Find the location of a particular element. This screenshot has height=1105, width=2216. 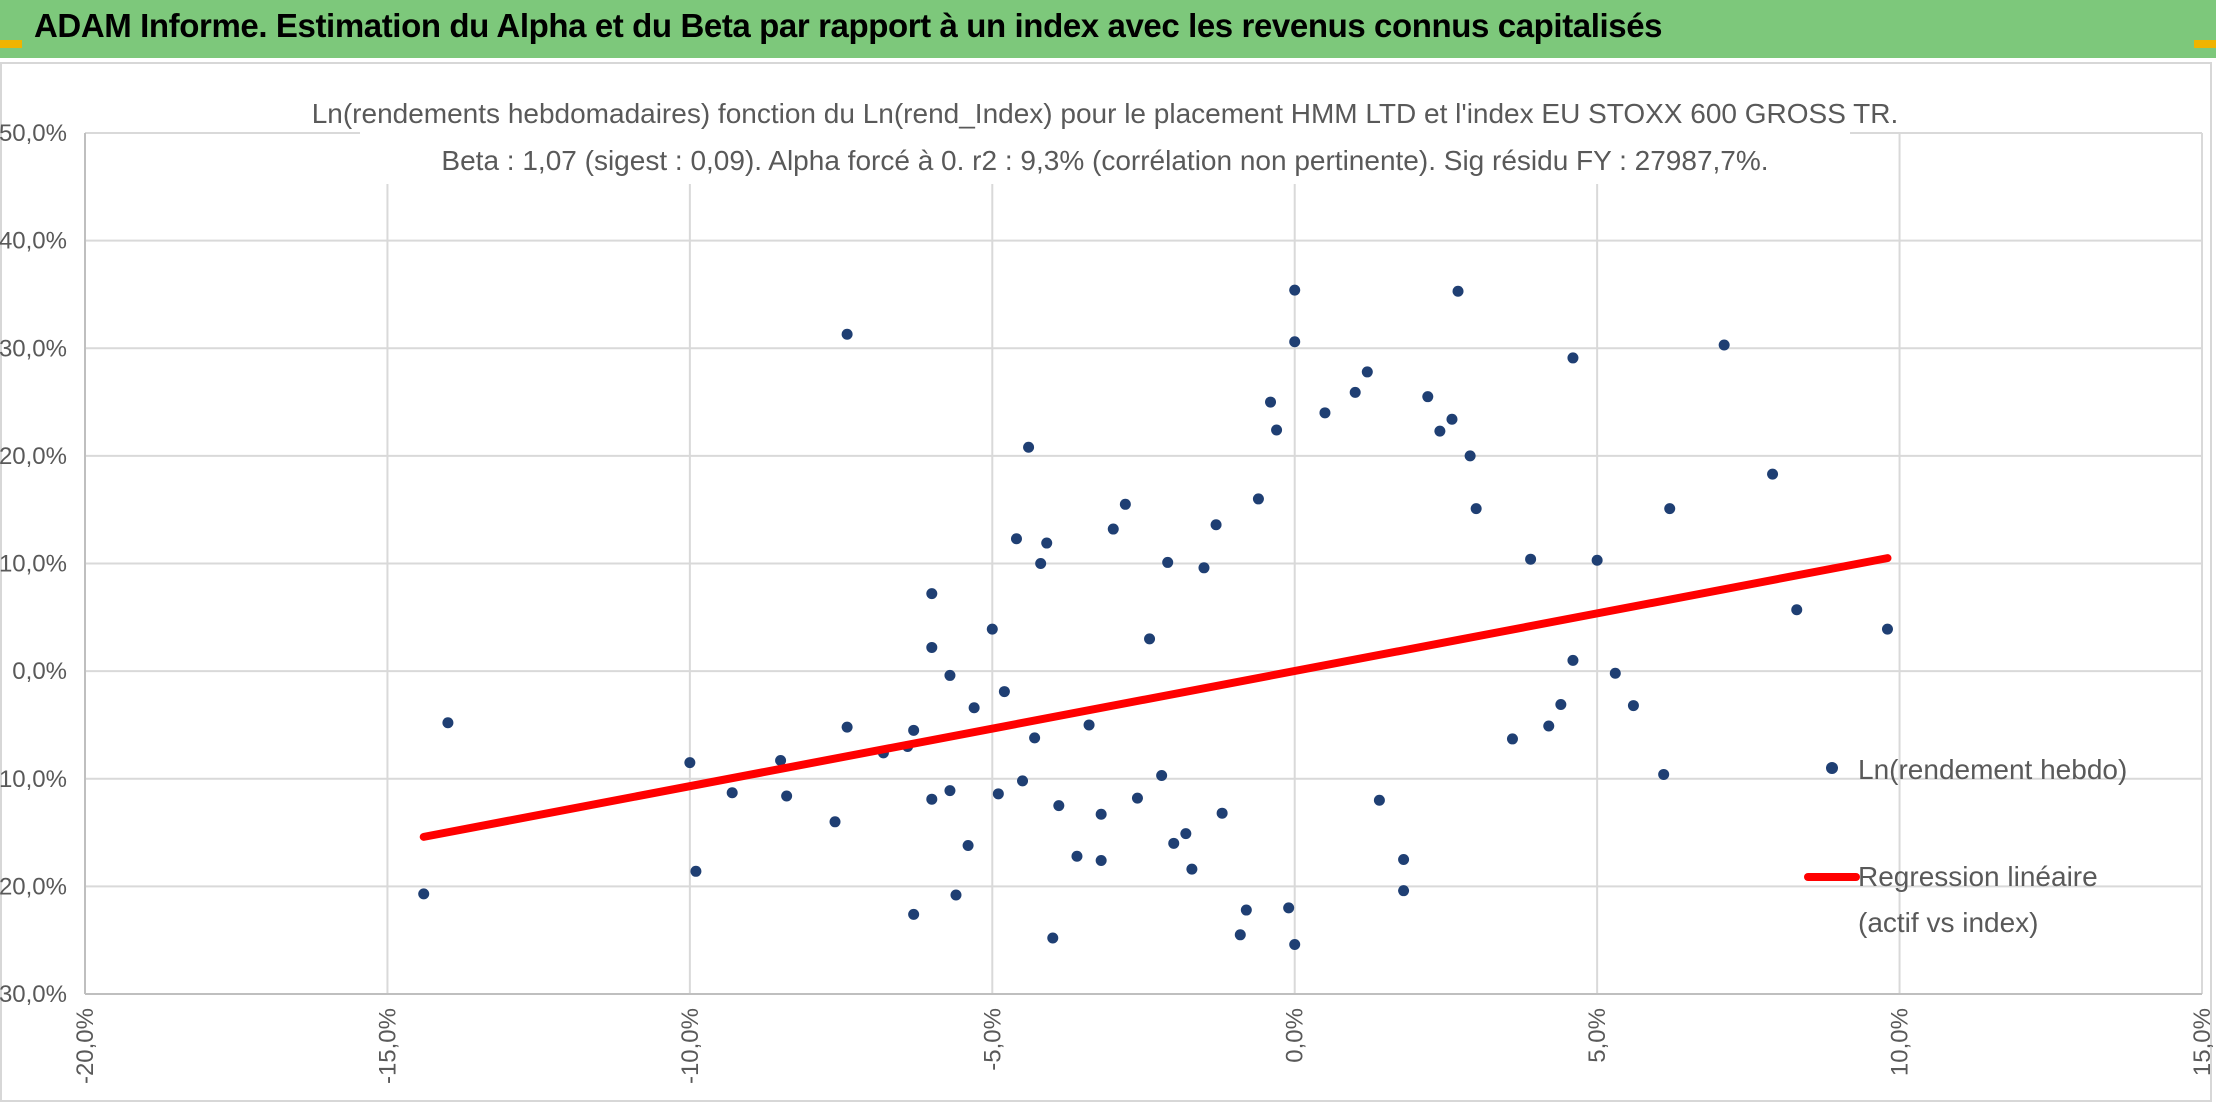

y-tick-label: -30,0% is located at coordinates (33, 994).